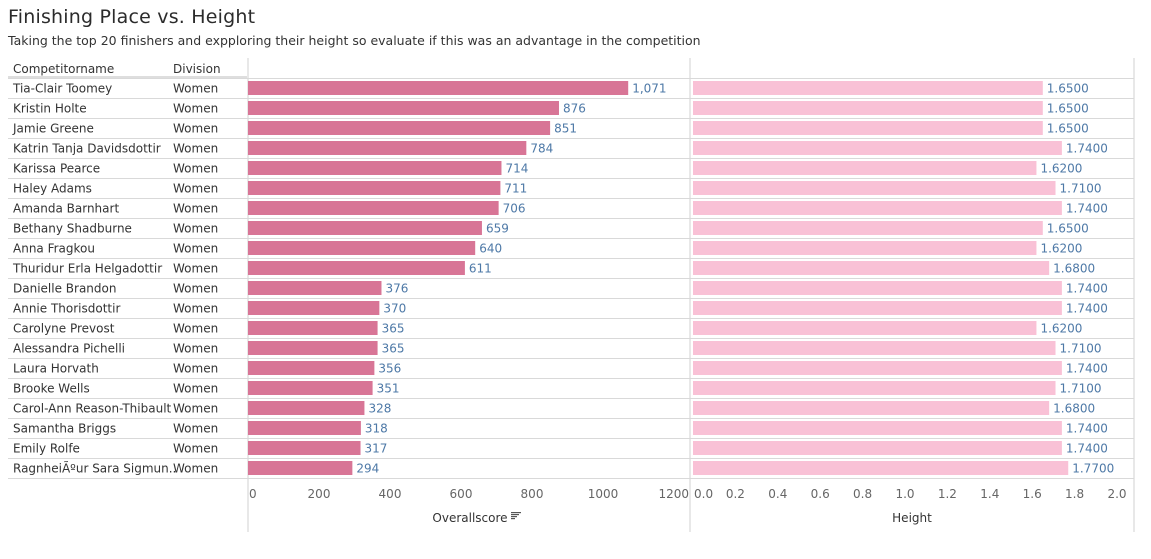 This screenshot has width=1151, height=559. I want to click on score-label: 370, so click(394, 309).